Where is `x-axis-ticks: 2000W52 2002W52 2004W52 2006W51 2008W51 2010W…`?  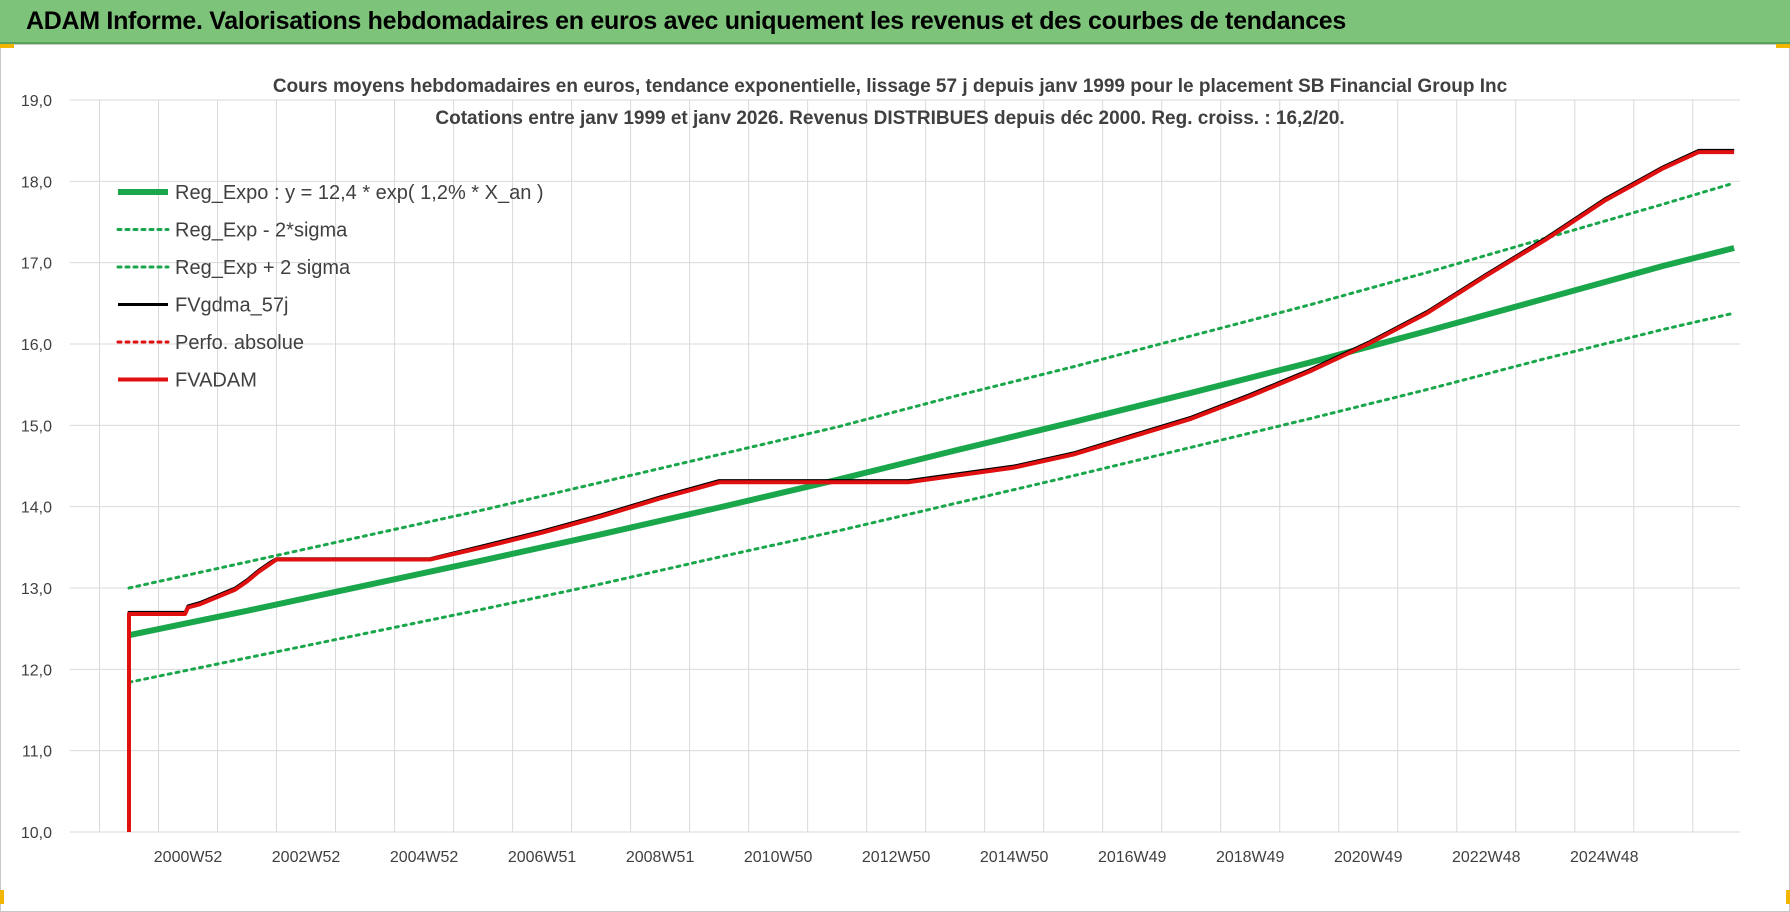
x-axis-ticks: 2000W52 2002W52 2004W52 2006W51 2008W51 2010W… is located at coordinates (896, 857).